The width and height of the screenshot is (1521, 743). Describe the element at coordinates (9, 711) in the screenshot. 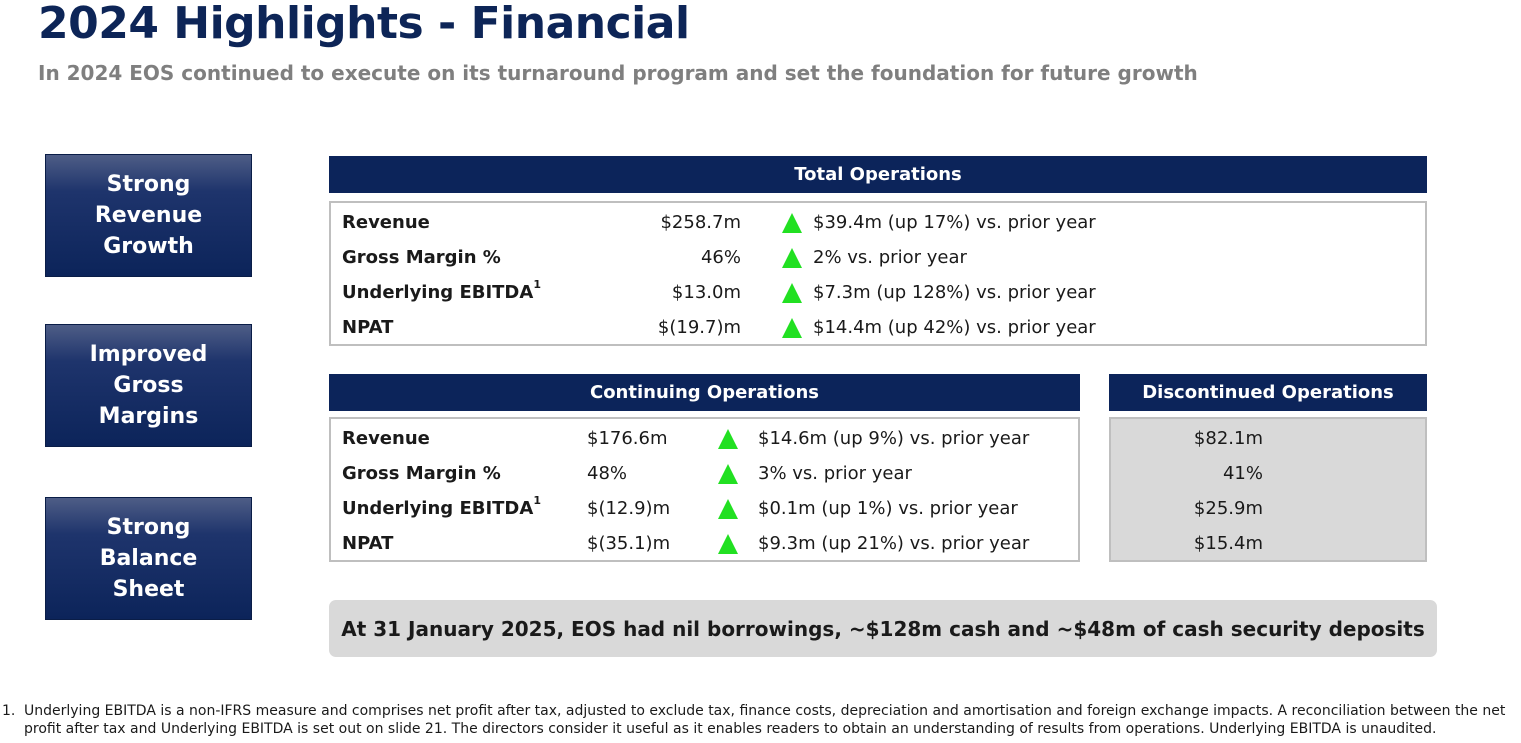

I see `footnote-number: 1.` at that location.